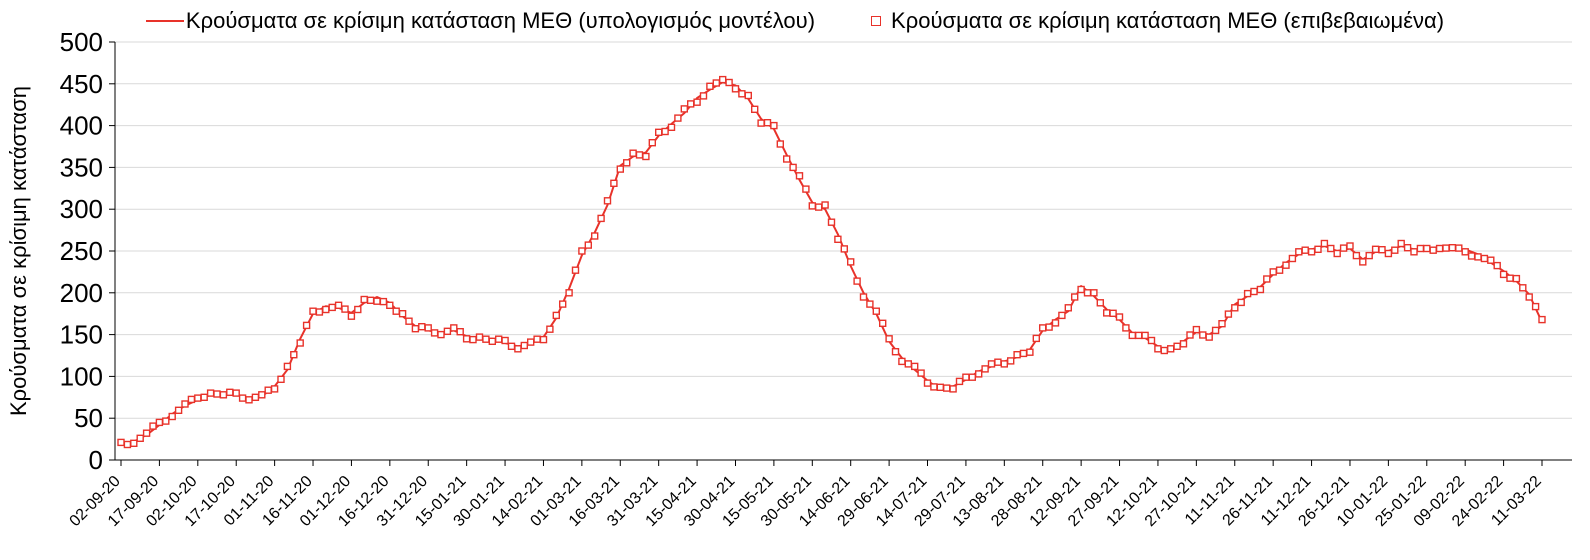  I want to click on confirmed-square-swatch, so click(876, 21).